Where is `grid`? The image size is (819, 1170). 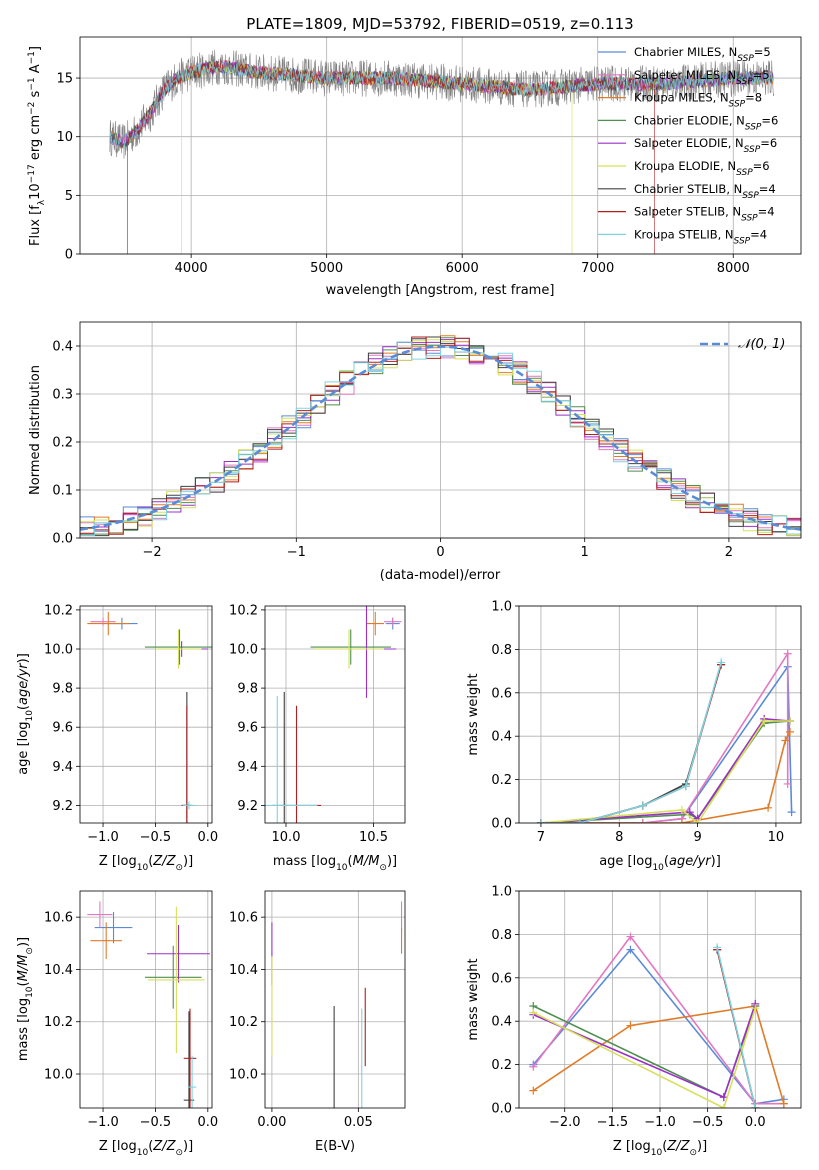 grid is located at coordinates (335, 714).